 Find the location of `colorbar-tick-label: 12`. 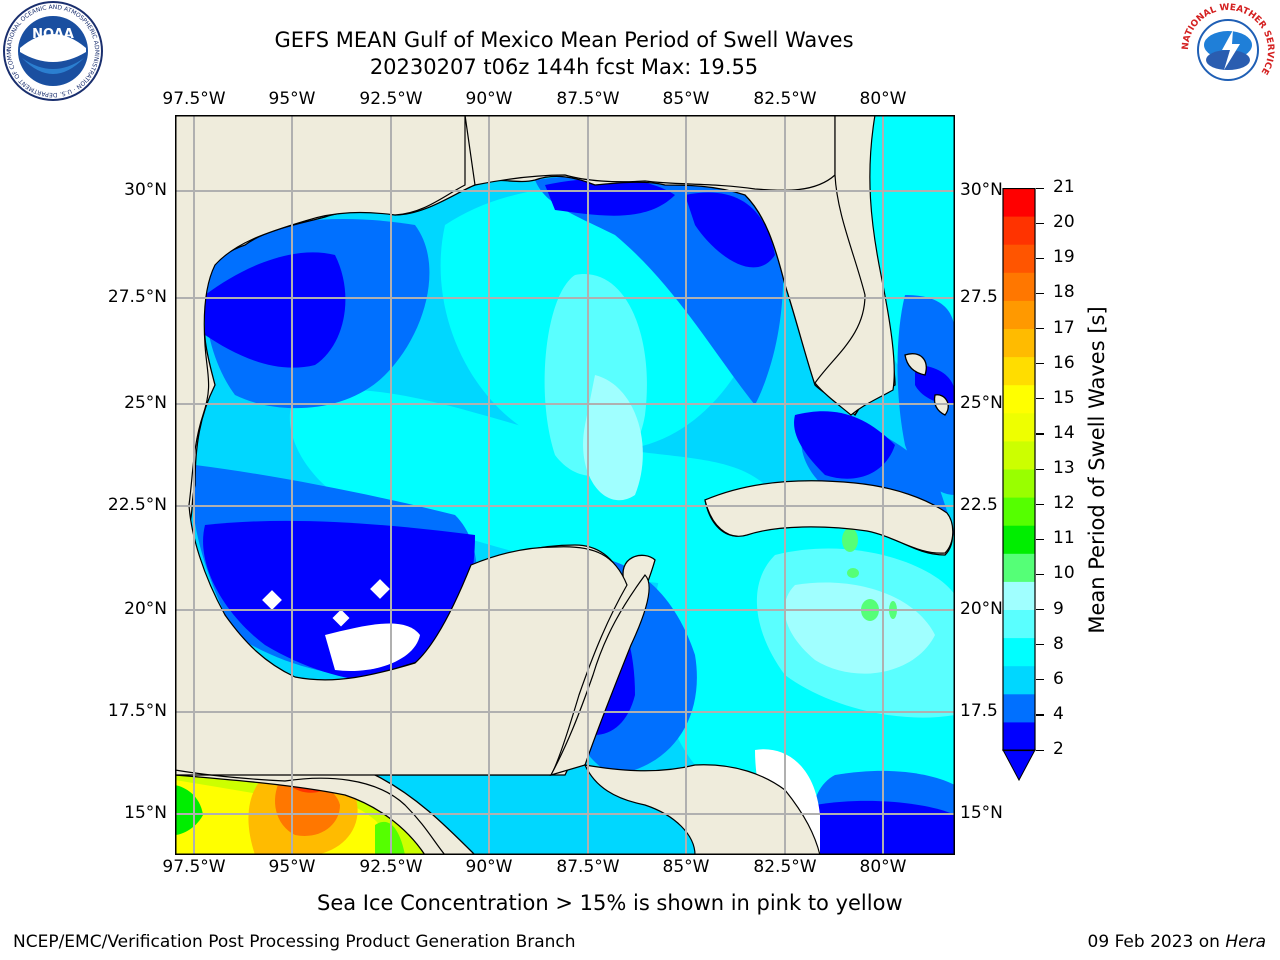

colorbar-tick-label: 12 is located at coordinates (1064, 503).